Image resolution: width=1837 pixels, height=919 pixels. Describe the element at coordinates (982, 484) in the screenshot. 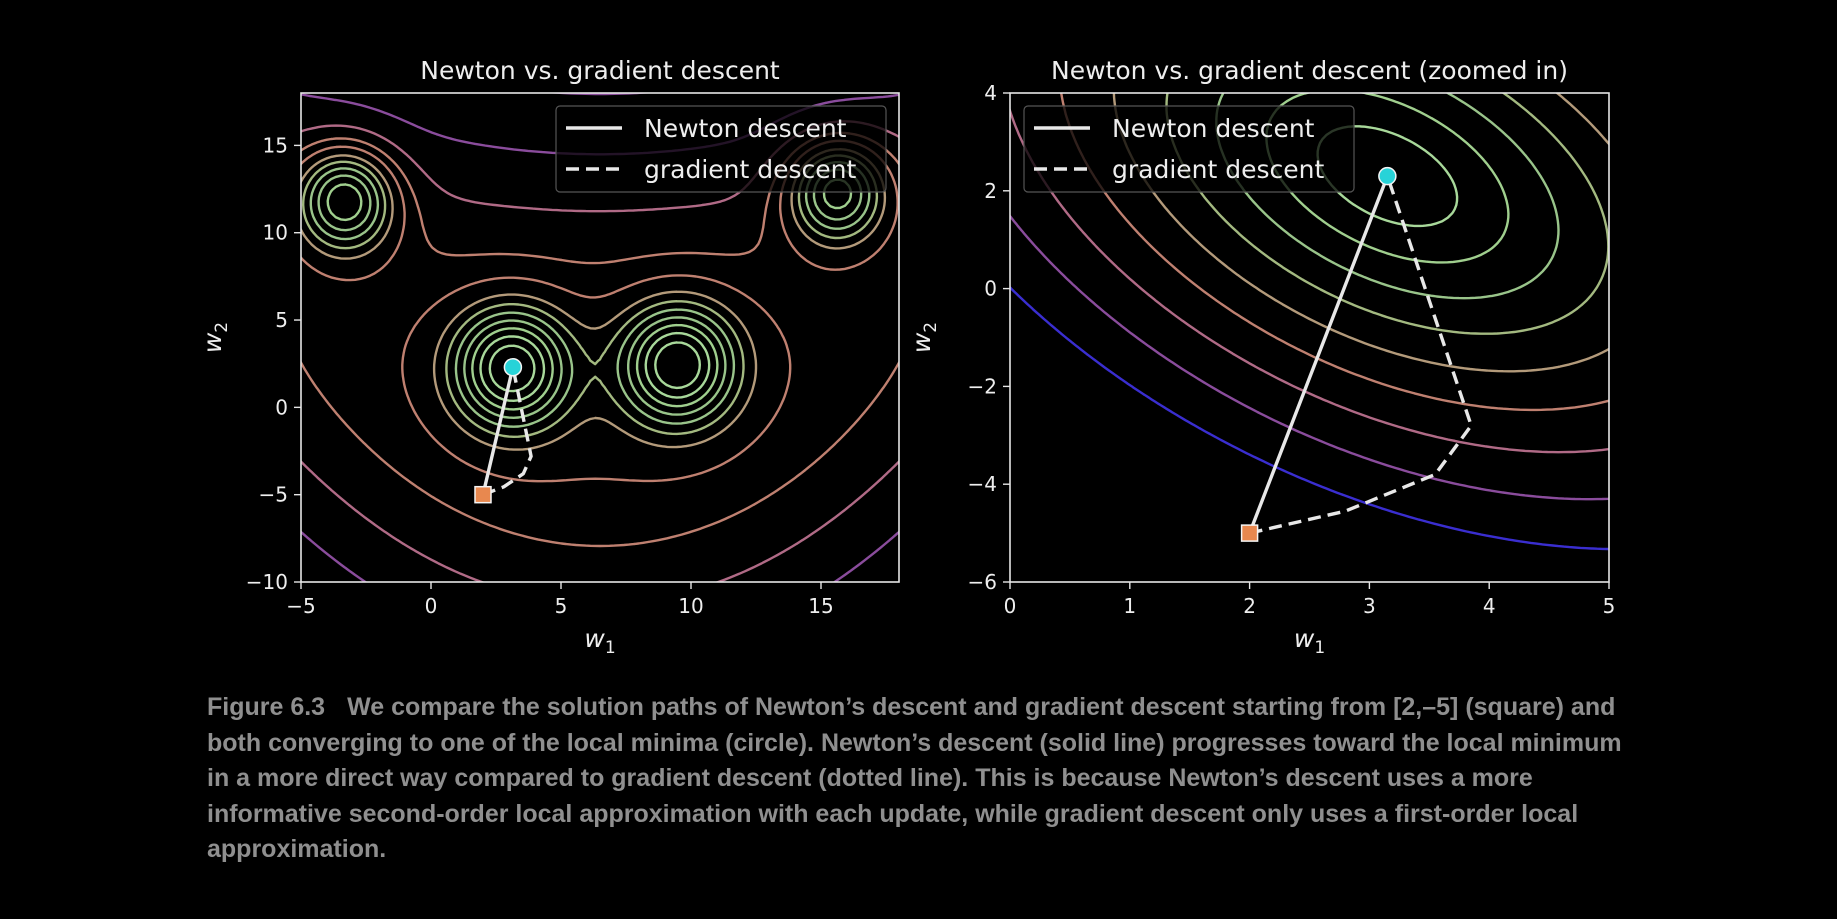

I see `y-tick-label: −4` at that location.